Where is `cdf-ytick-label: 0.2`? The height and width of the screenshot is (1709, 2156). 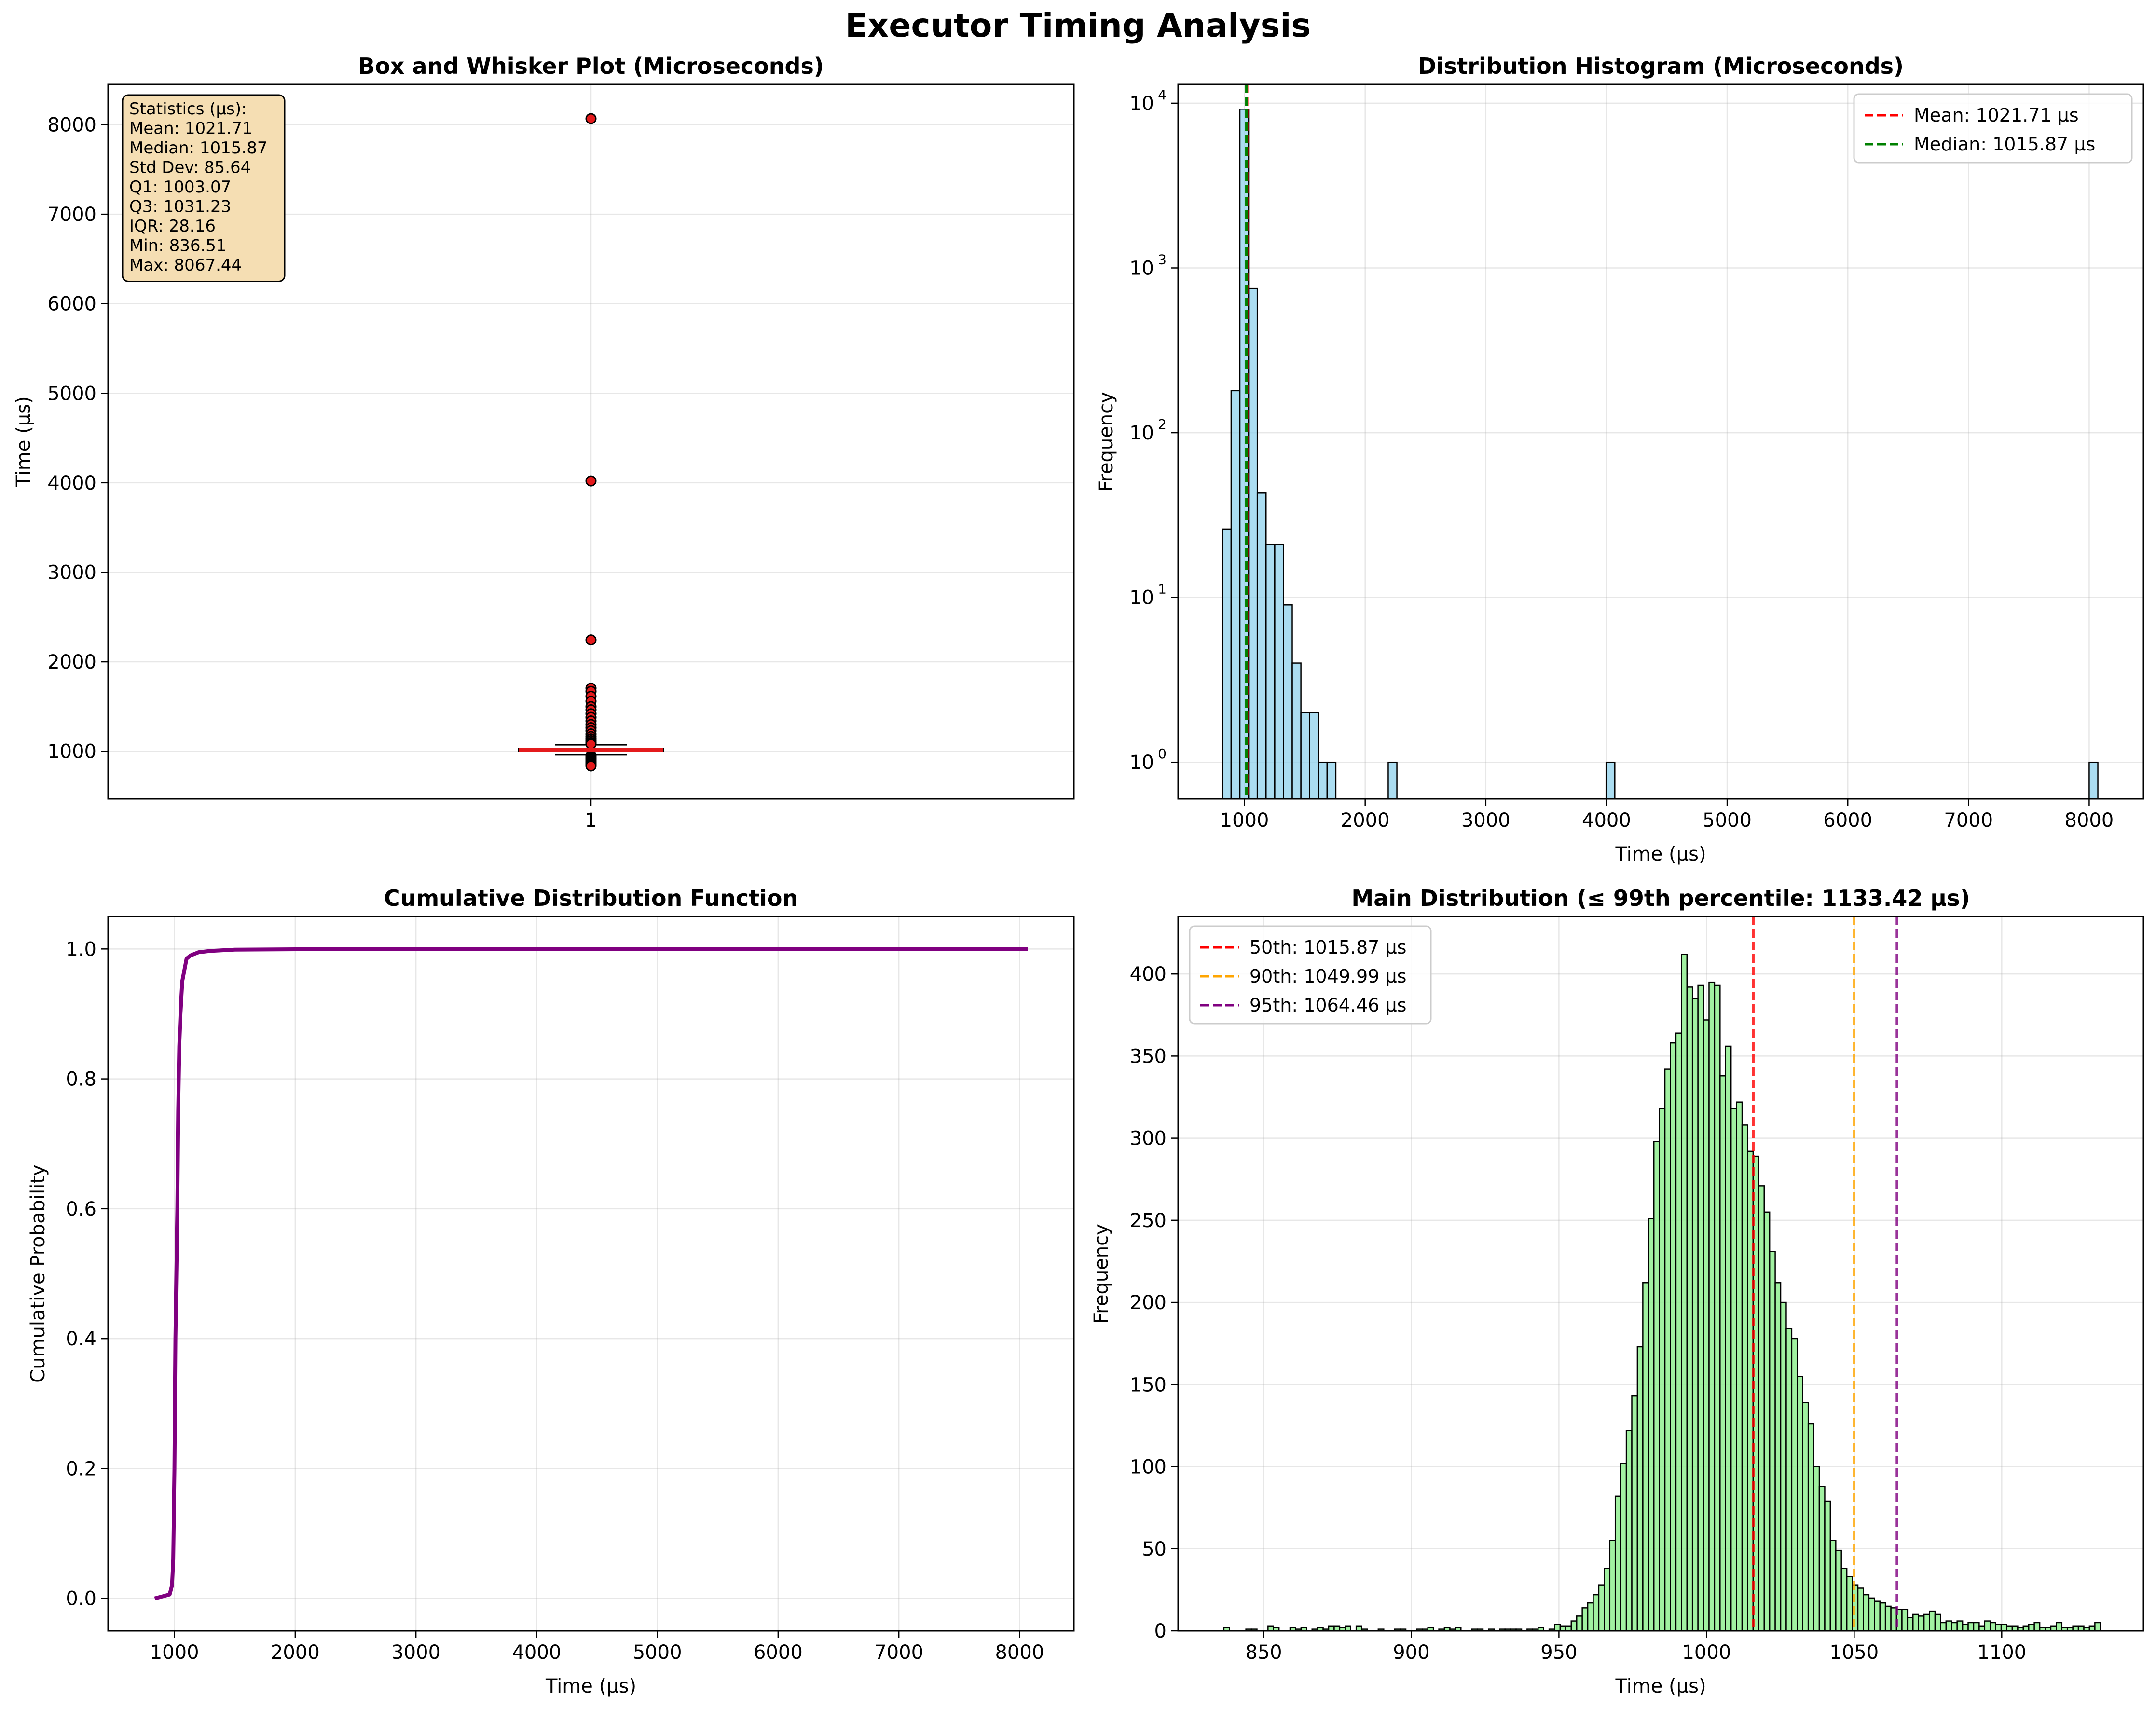 cdf-ytick-label: 0.2 is located at coordinates (81, 1469).